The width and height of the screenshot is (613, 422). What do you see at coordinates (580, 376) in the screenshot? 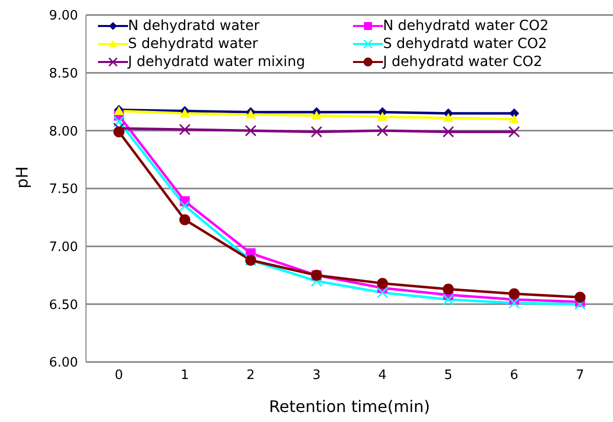
I see `x-tick-label: 7` at bounding box center [580, 376].